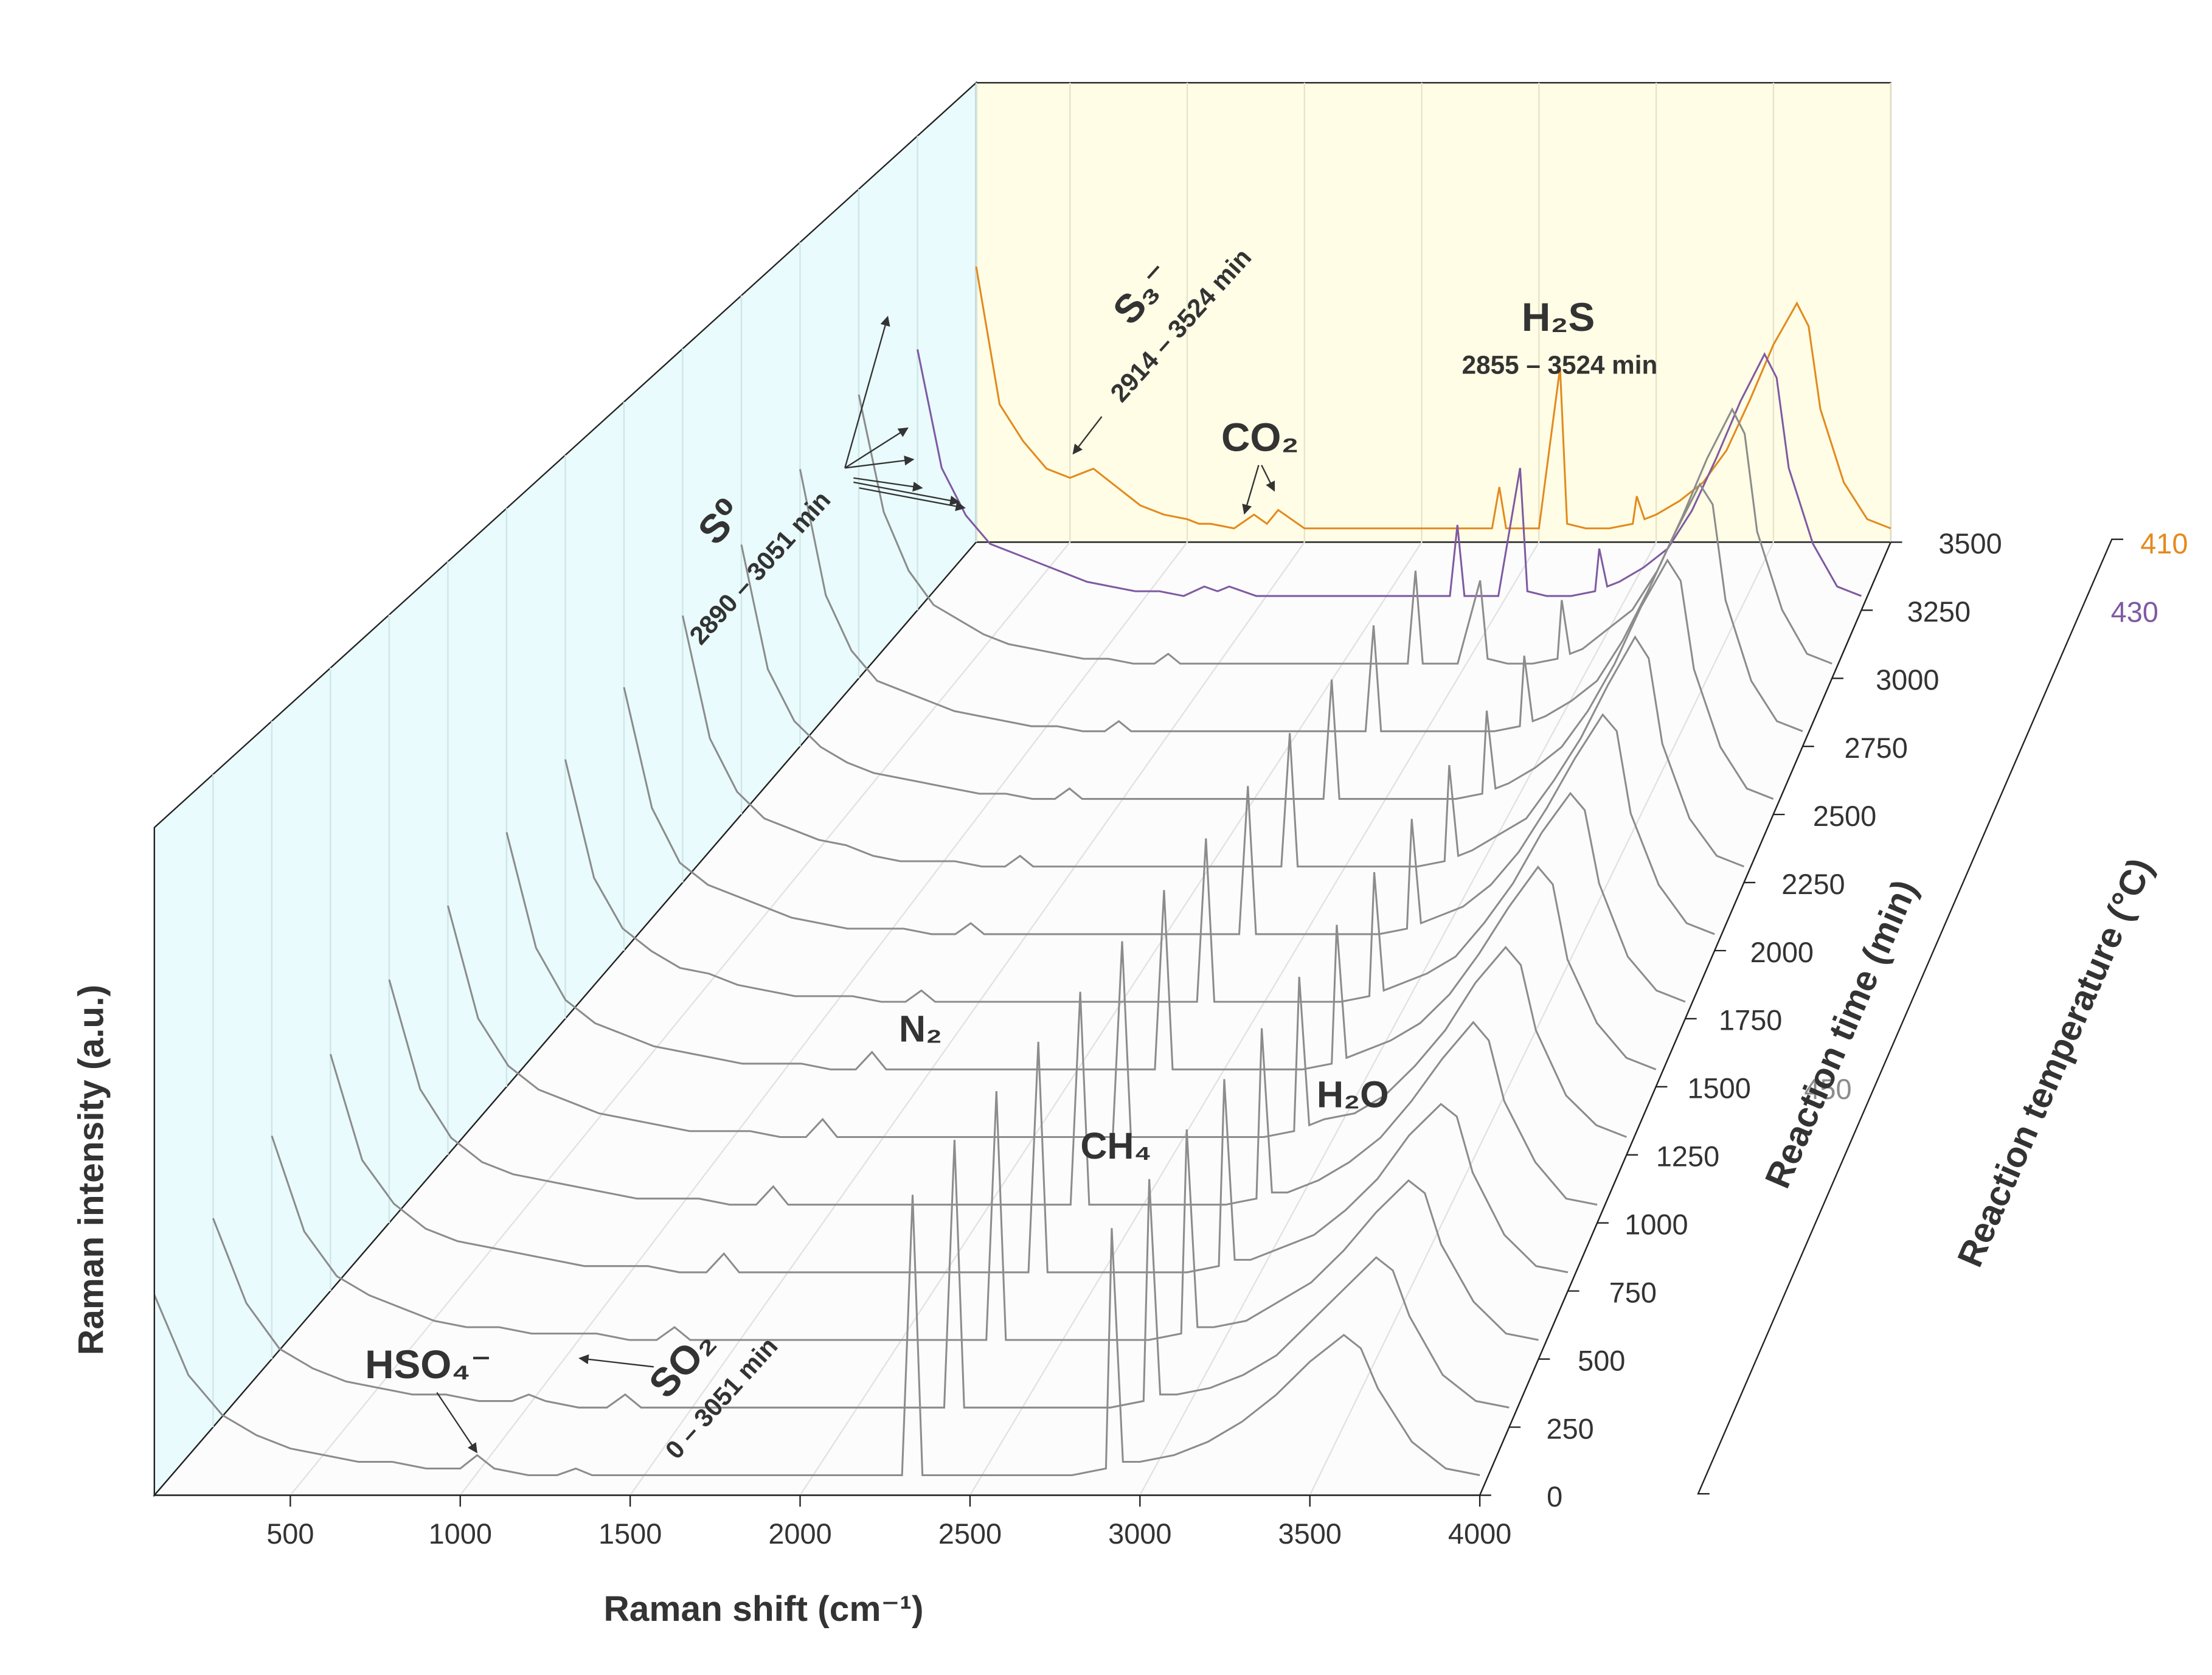  What do you see at coordinates (2164, 544) in the screenshot?
I see `temperature-label: 410` at bounding box center [2164, 544].